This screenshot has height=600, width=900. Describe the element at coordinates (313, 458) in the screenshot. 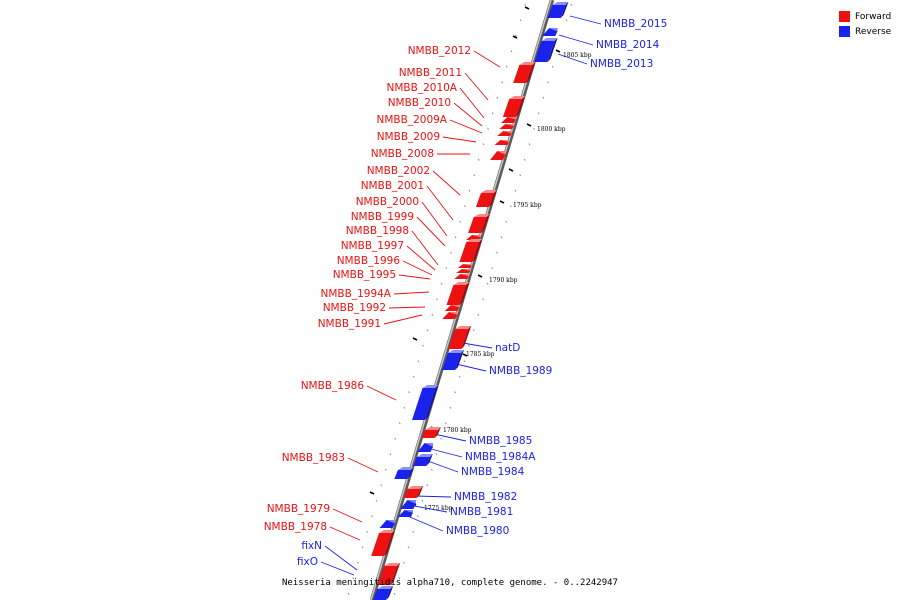

I see `gene-nmbb-1983-label: NMBB_1983` at that location.